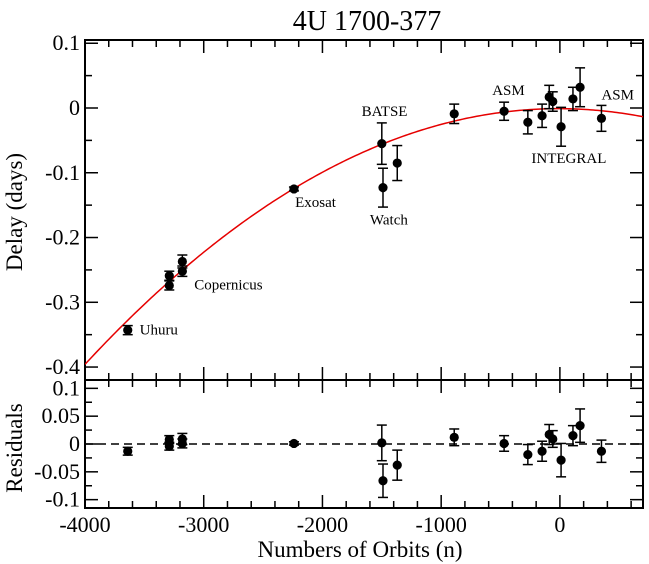 This screenshot has height=564, width=649. What do you see at coordinates (568, 159) in the screenshot?
I see `instrument-annotation: INTEGRAL` at bounding box center [568, 159].